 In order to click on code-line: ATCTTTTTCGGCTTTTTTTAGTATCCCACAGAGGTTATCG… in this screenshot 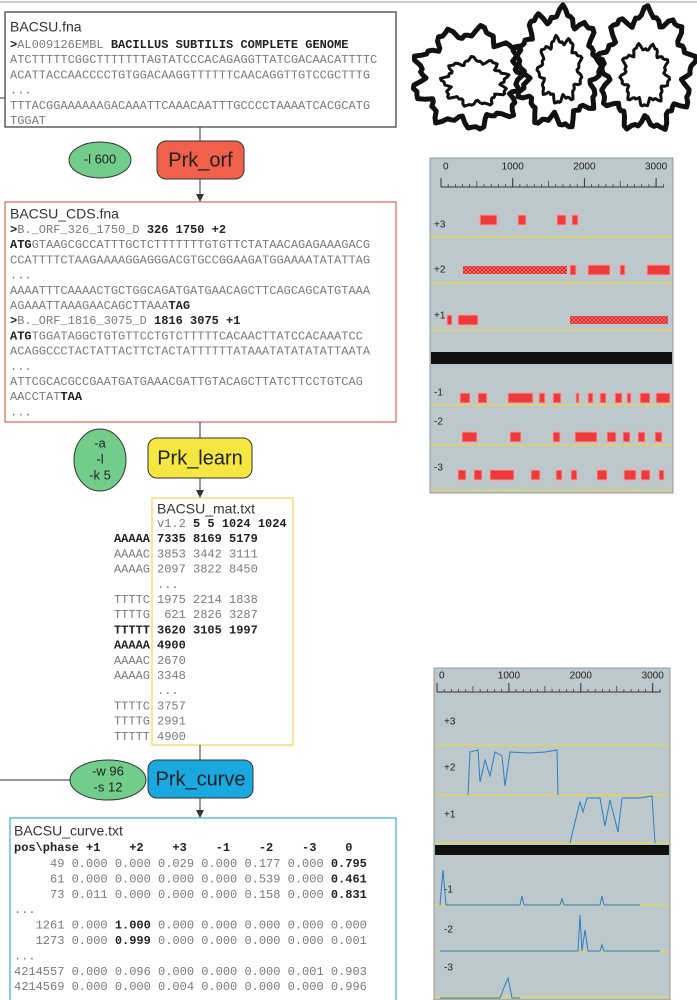, I will do `click(193, 60)`.